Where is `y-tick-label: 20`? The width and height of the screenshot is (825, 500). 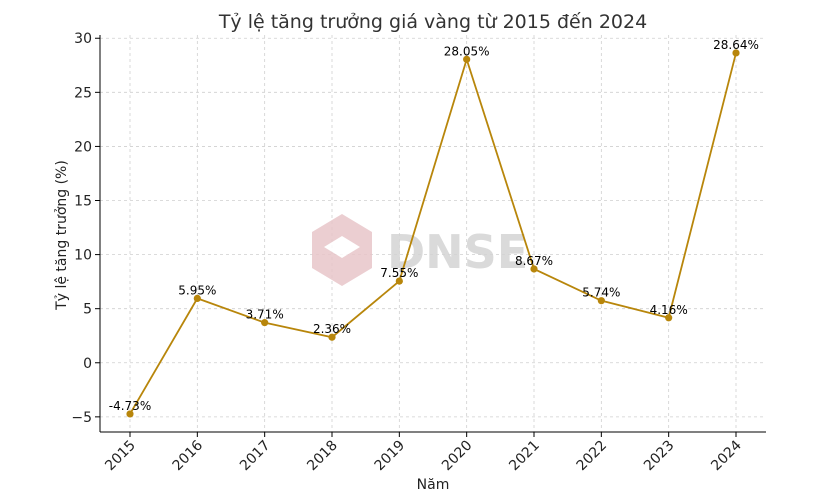 y-tick-label: 20 is located at coordinates (83, 147).